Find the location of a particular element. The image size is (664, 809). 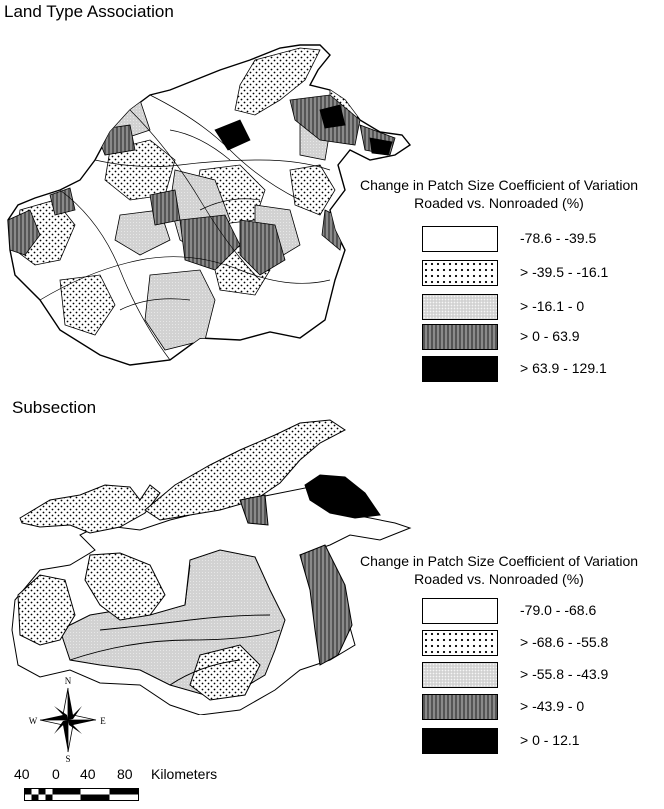

compass-s-label: S is located at coordinates (67, 759).